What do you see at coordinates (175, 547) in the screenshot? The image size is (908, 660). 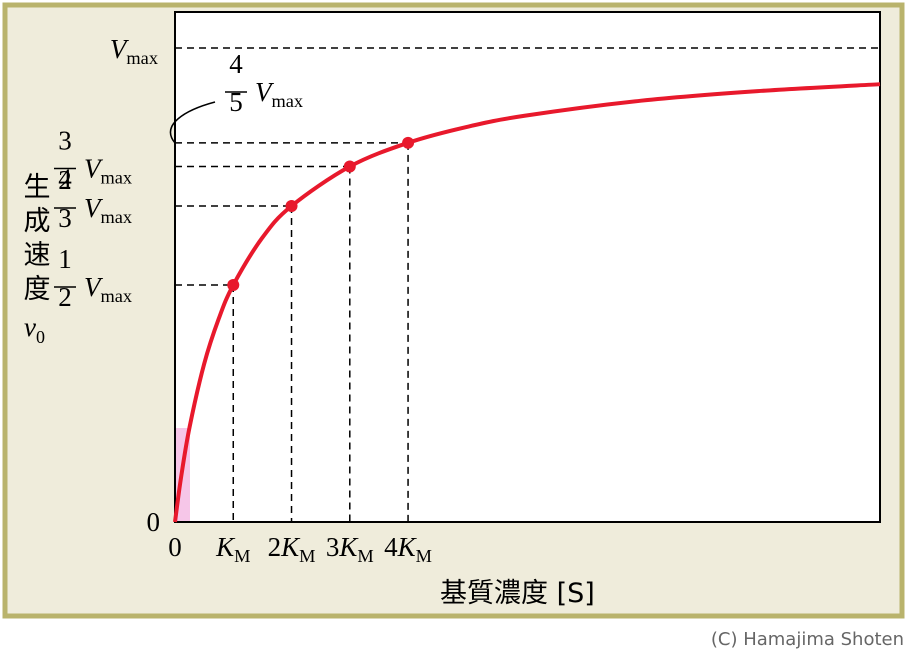 I see `x-tick-label: 0` at bounding box center [175, 547].